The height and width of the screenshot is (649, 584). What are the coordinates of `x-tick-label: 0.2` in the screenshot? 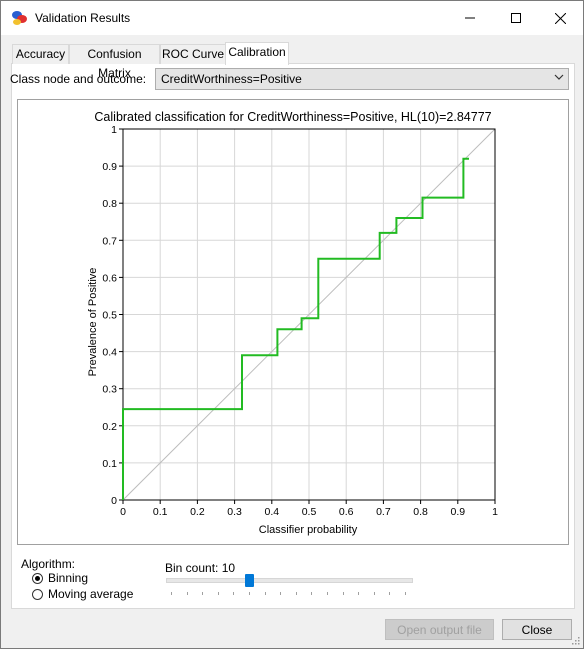 It's located at (197, 512).